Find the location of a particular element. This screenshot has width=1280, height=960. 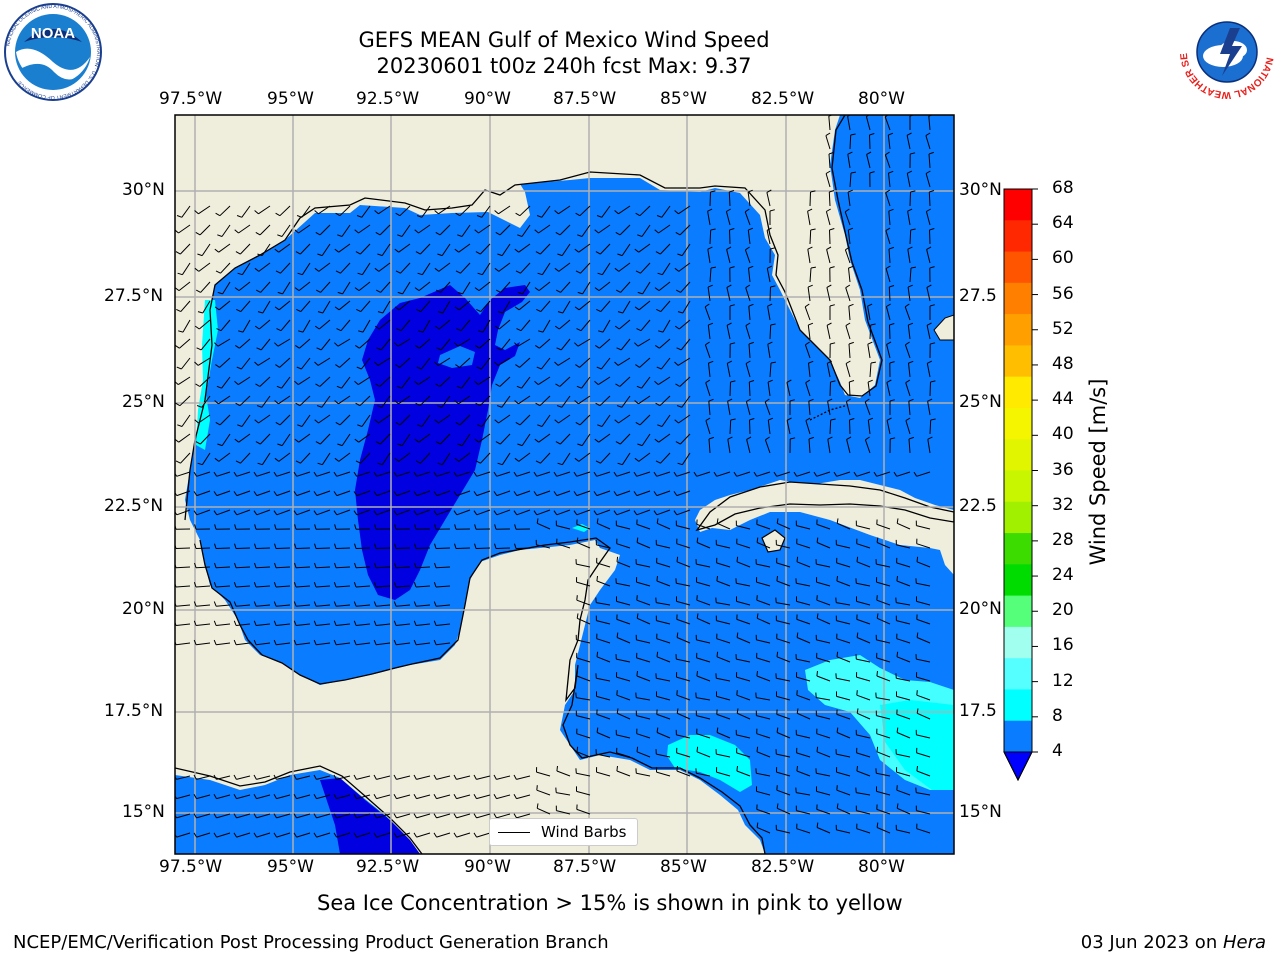

lon-label-bottom: 90°W is located at coordinates (487, 867).